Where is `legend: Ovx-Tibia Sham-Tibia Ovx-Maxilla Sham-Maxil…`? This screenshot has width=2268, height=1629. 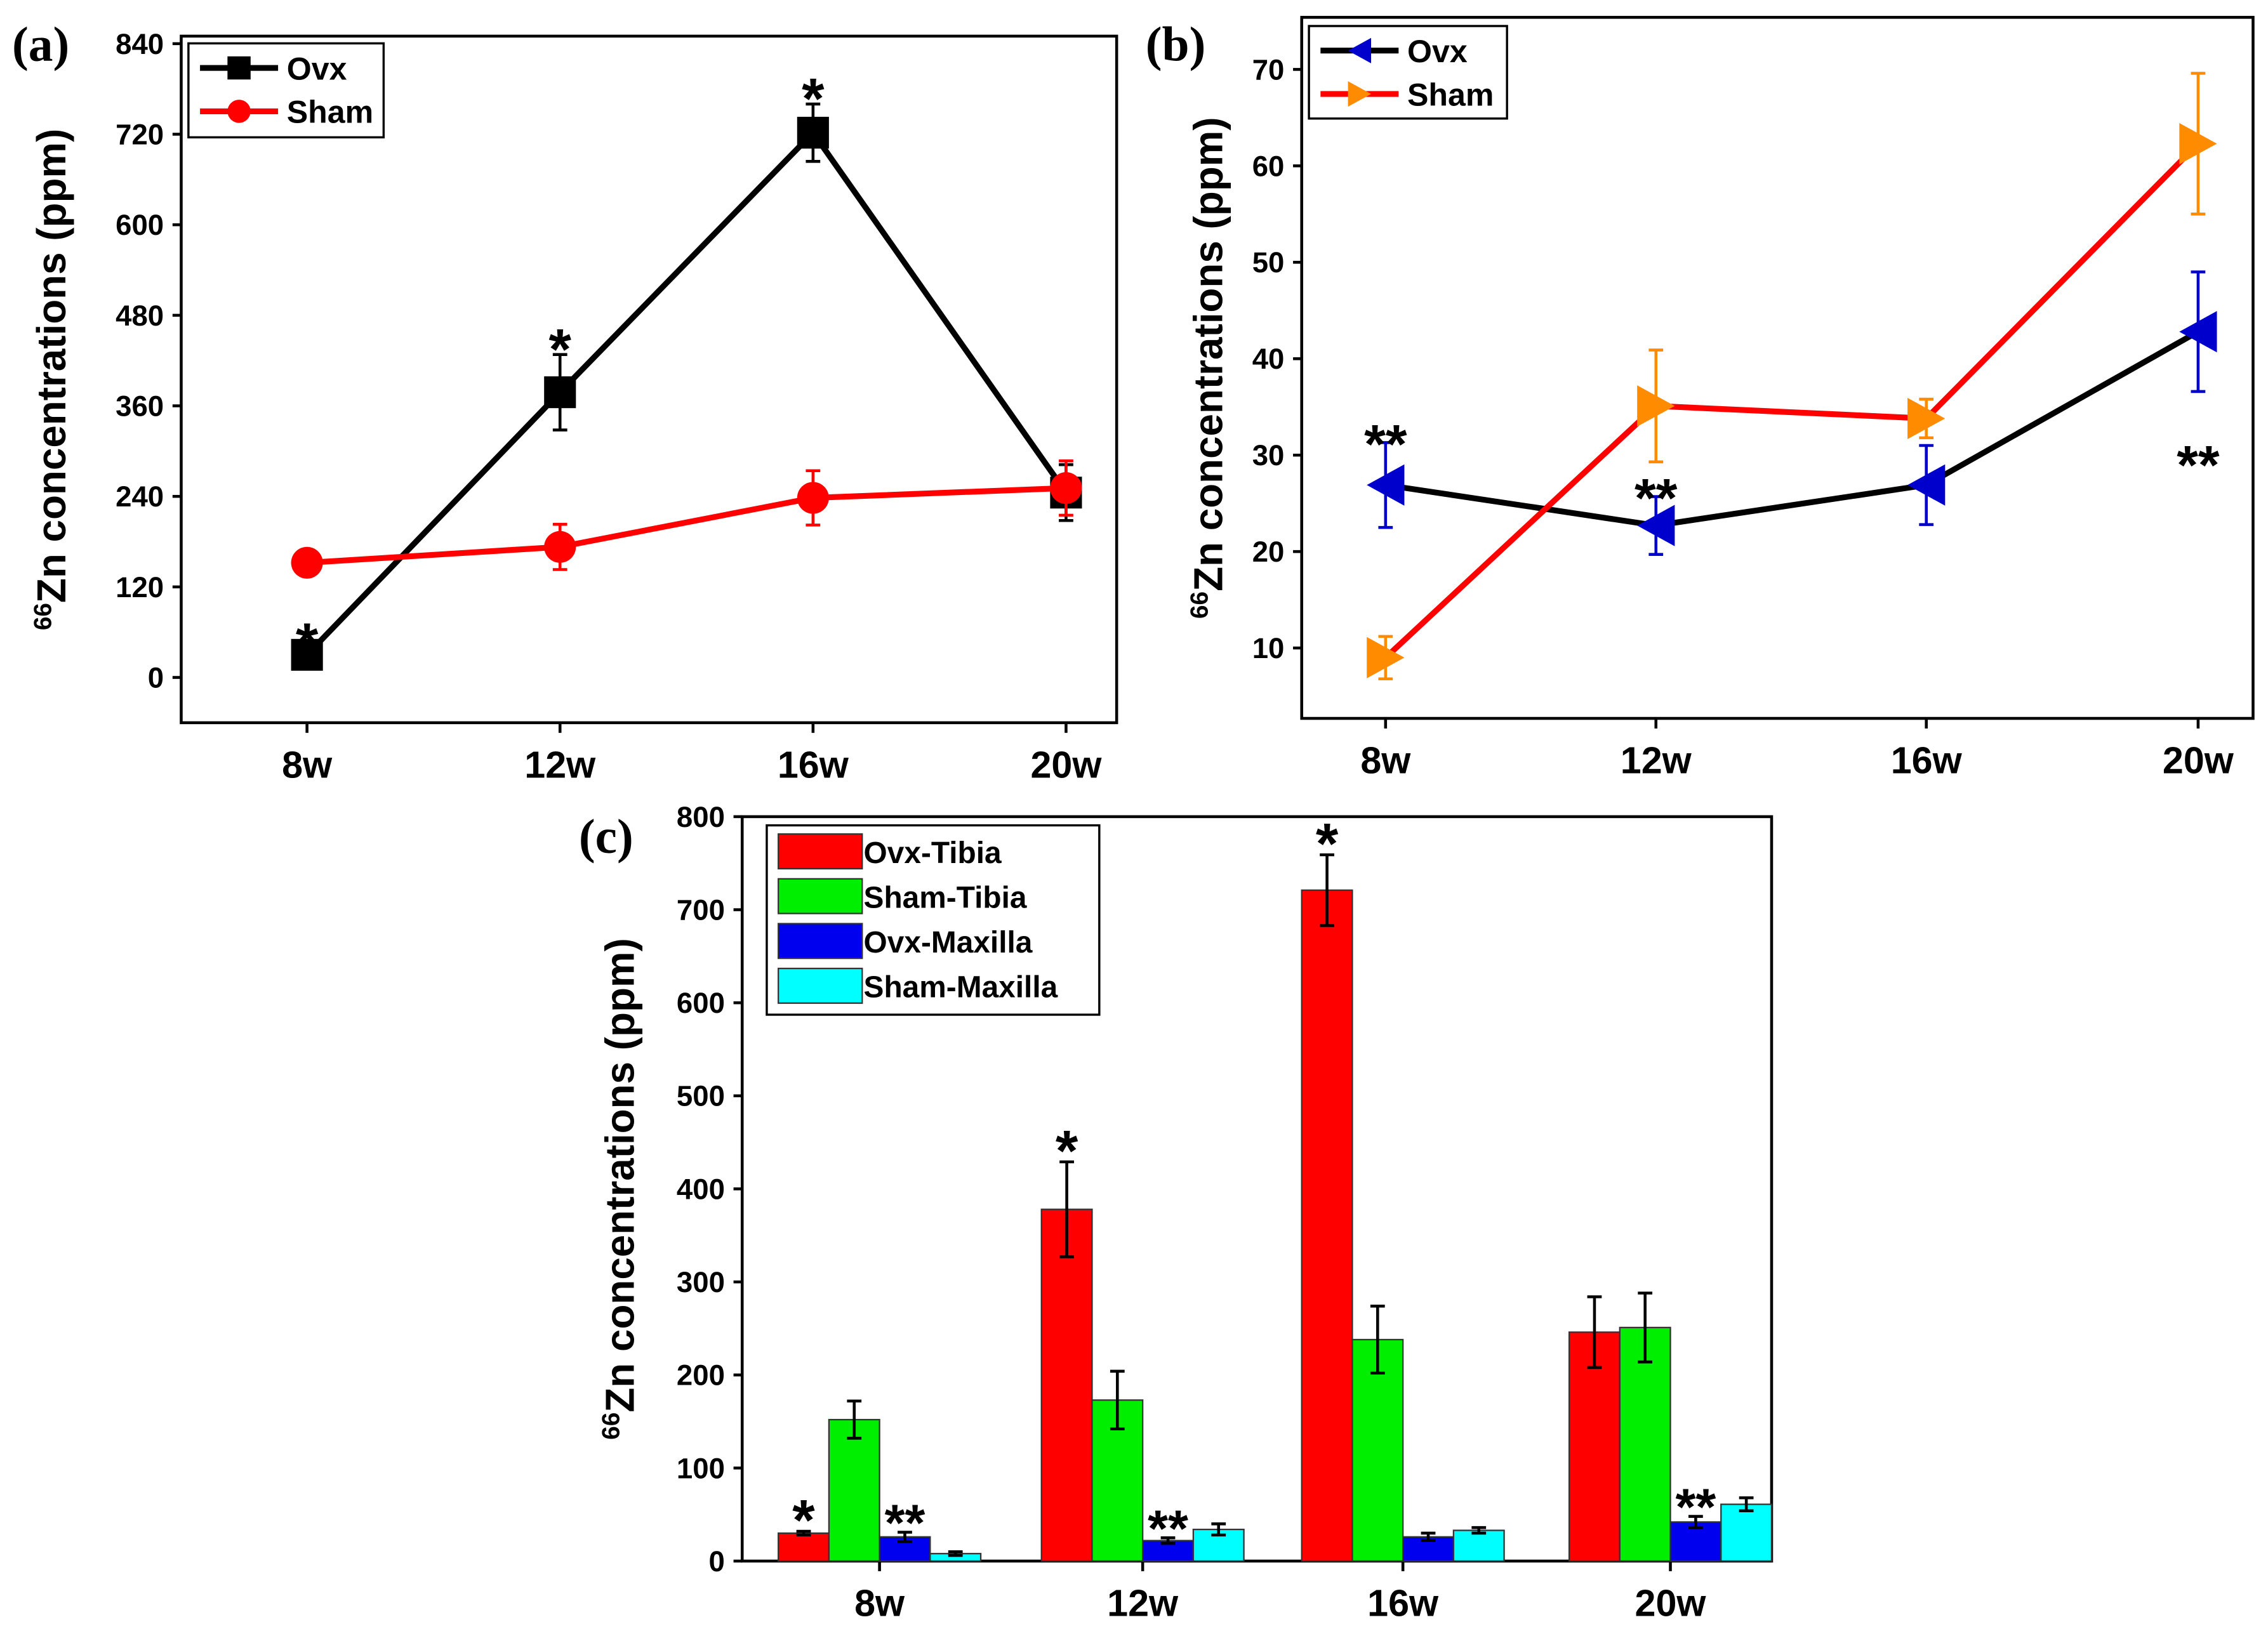 legend: Ovx-Tibia Sham-Tibia Ovx-Maxilla Sham-Maxil… is located at coordinates (933, 920).